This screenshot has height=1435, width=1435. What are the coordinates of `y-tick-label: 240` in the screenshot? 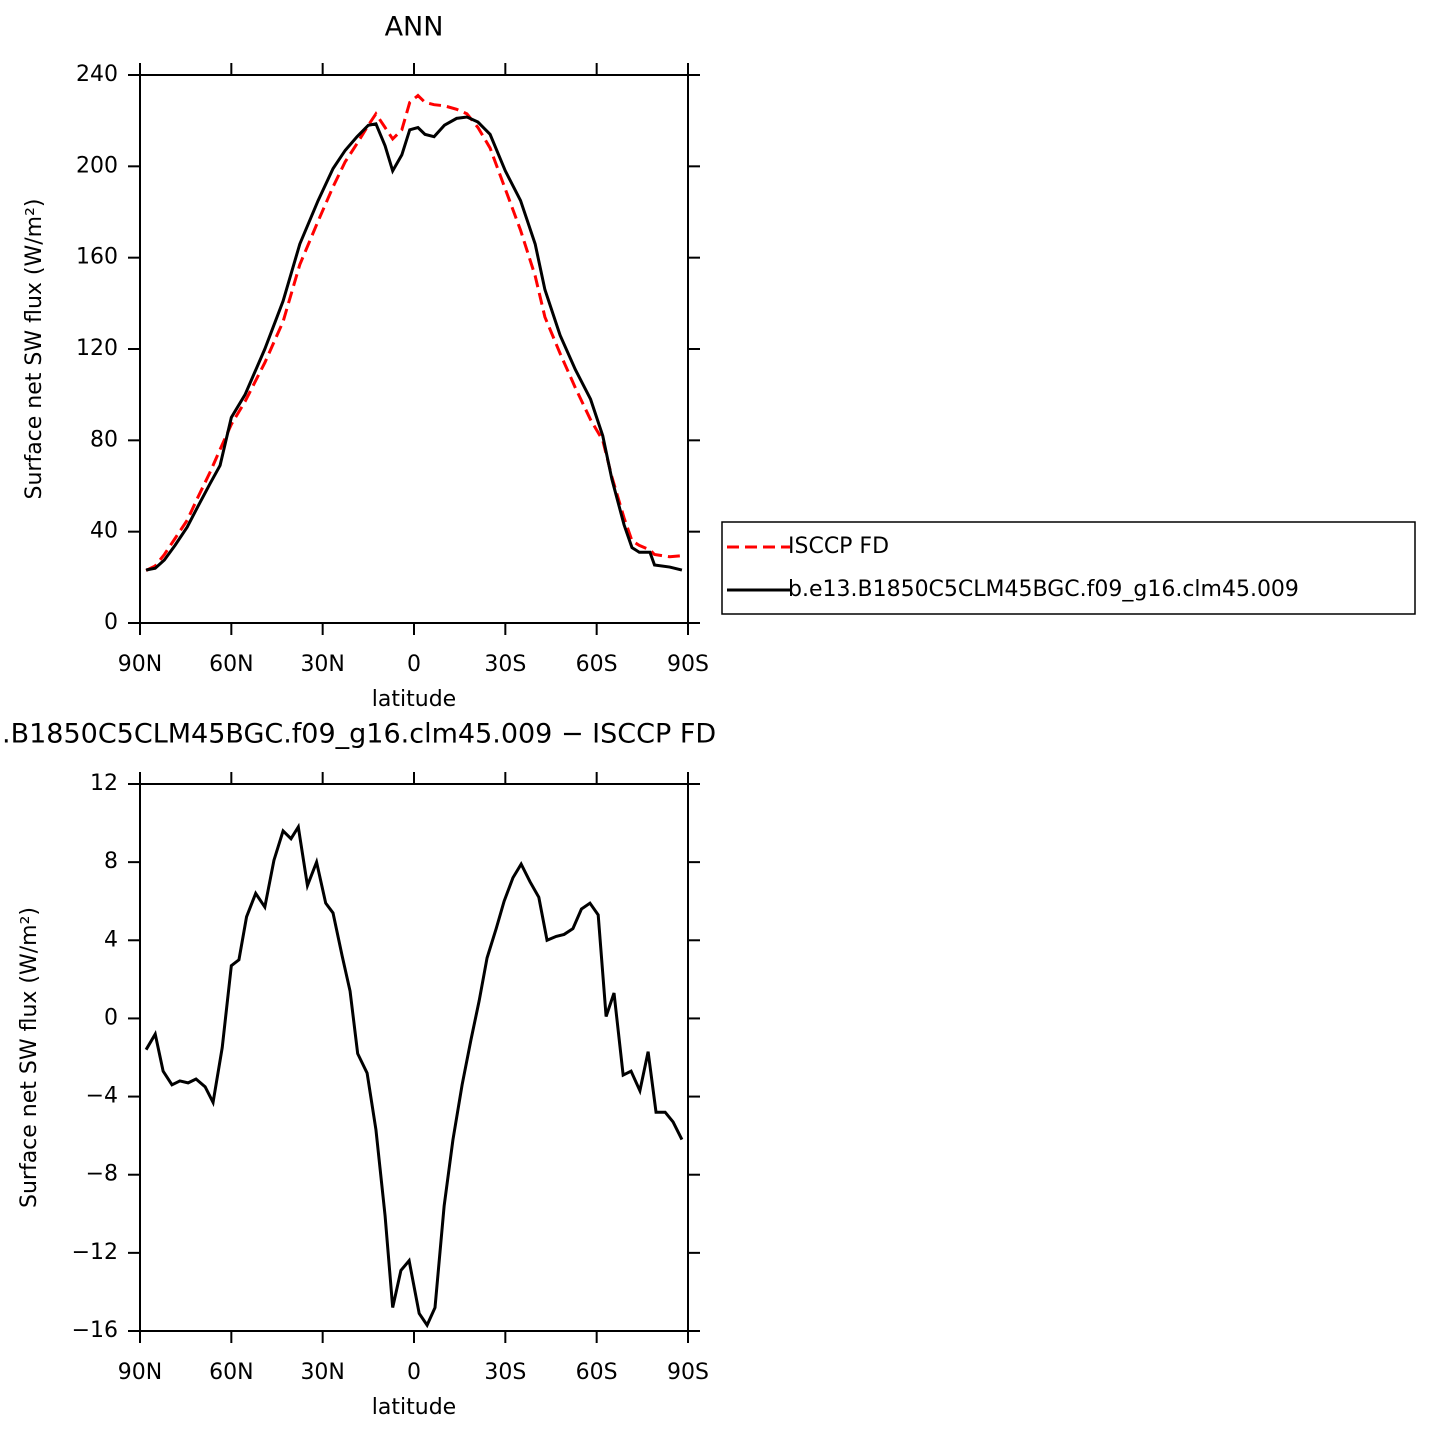 It's located at (97, 74).